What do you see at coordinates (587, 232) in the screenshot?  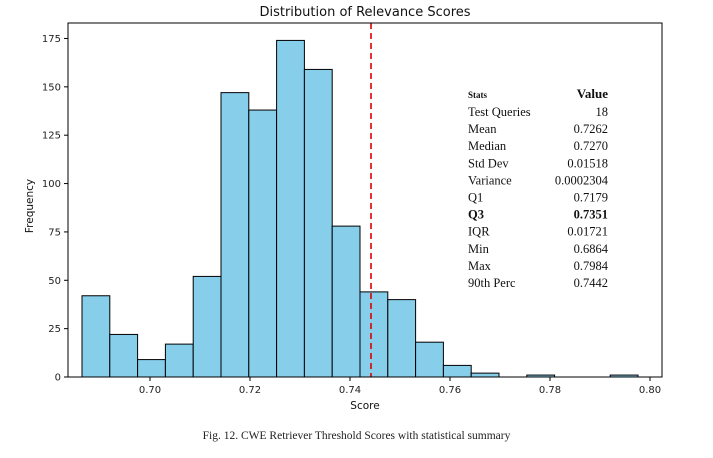 I see `stats-row-value: 0.01721` at bounding box center [587, 232].